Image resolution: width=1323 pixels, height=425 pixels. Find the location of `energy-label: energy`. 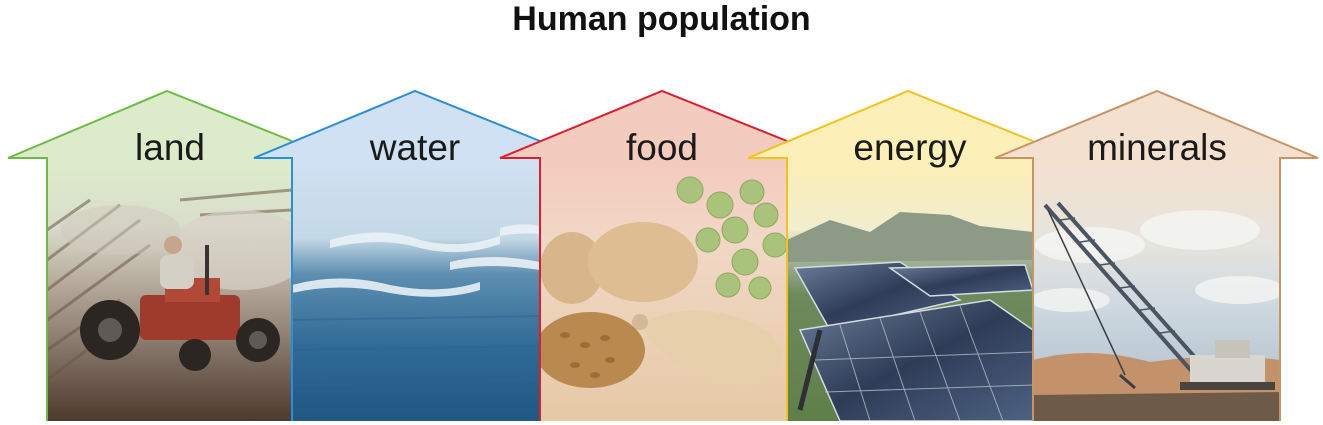

energy-label: energy is located at coordinates (910, 147).